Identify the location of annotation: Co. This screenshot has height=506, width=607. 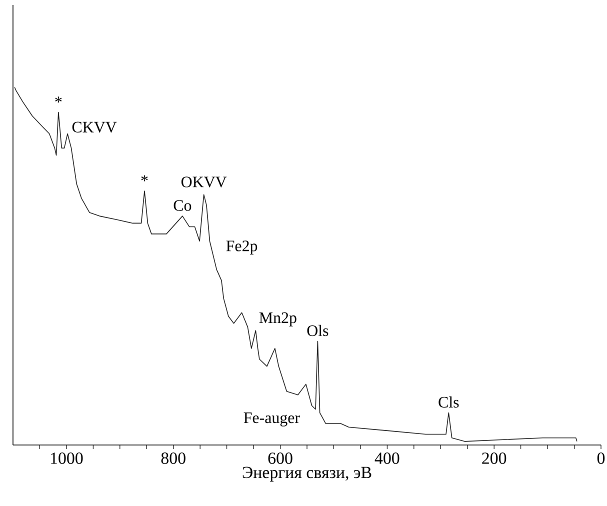
(183, 205).